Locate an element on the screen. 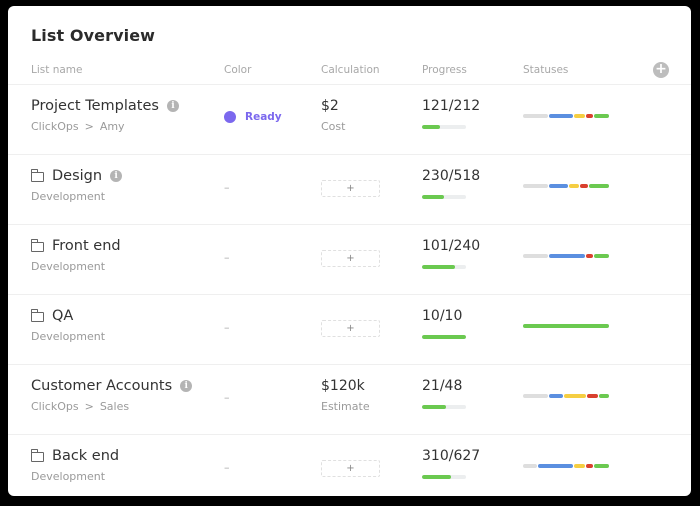 The image size is (700, 506). list-name-label: Design is located at coordinates (77, 176).